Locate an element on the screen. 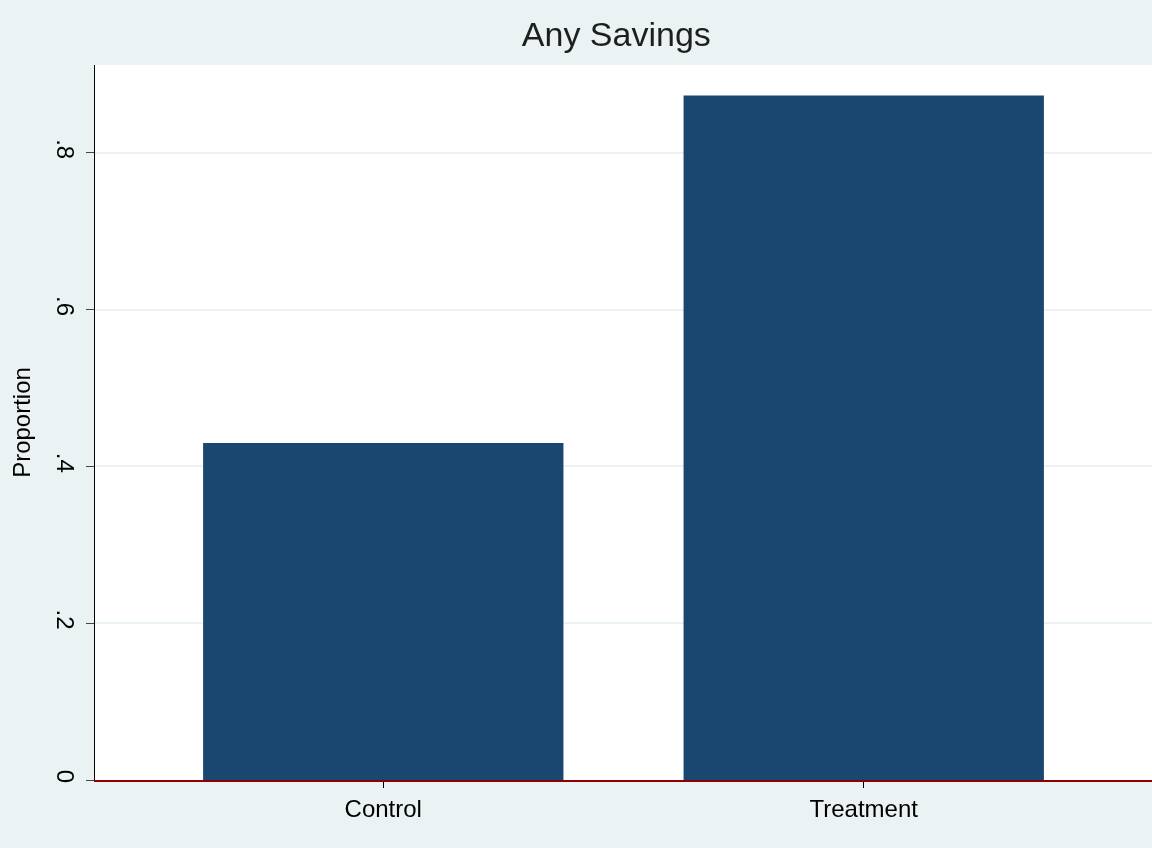 This screenshot has height=848, width=1152. chart-title: Any Savings is located at coordinates (616, 33).